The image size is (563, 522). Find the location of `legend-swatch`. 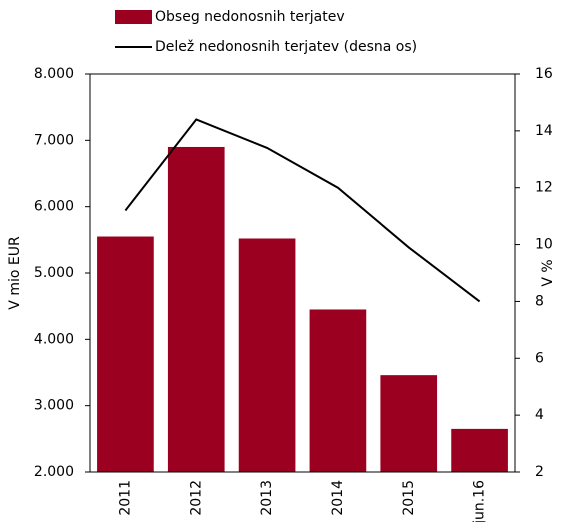

legend-swatch is located at coordinates (133, 17).